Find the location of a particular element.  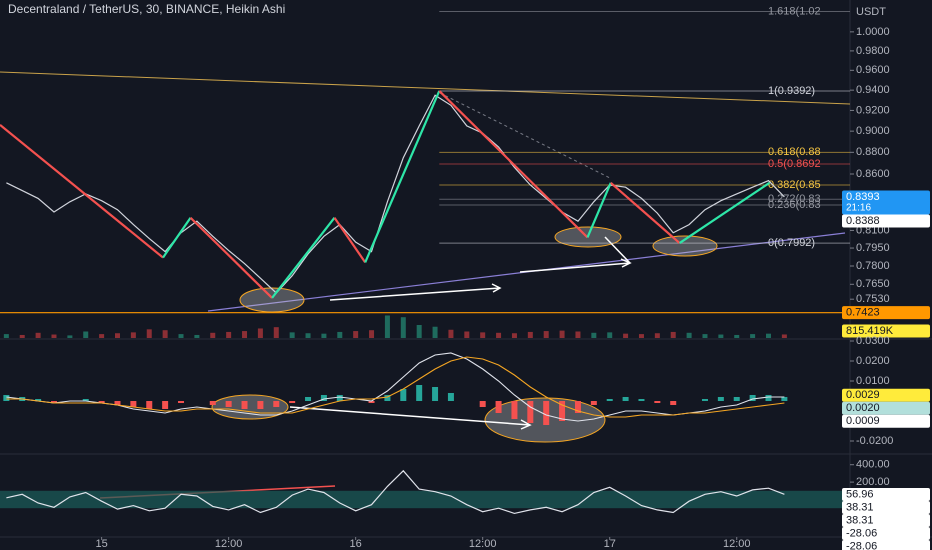

arrow is located at coordinates (410, 418).